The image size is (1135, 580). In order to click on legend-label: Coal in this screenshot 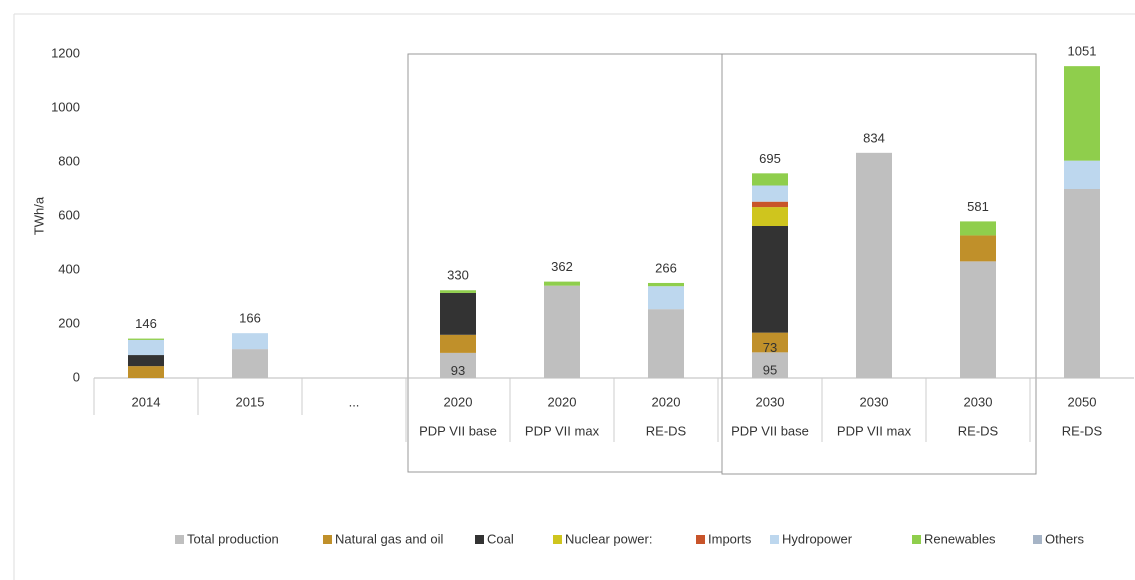, I will do `click(500, 538)`.